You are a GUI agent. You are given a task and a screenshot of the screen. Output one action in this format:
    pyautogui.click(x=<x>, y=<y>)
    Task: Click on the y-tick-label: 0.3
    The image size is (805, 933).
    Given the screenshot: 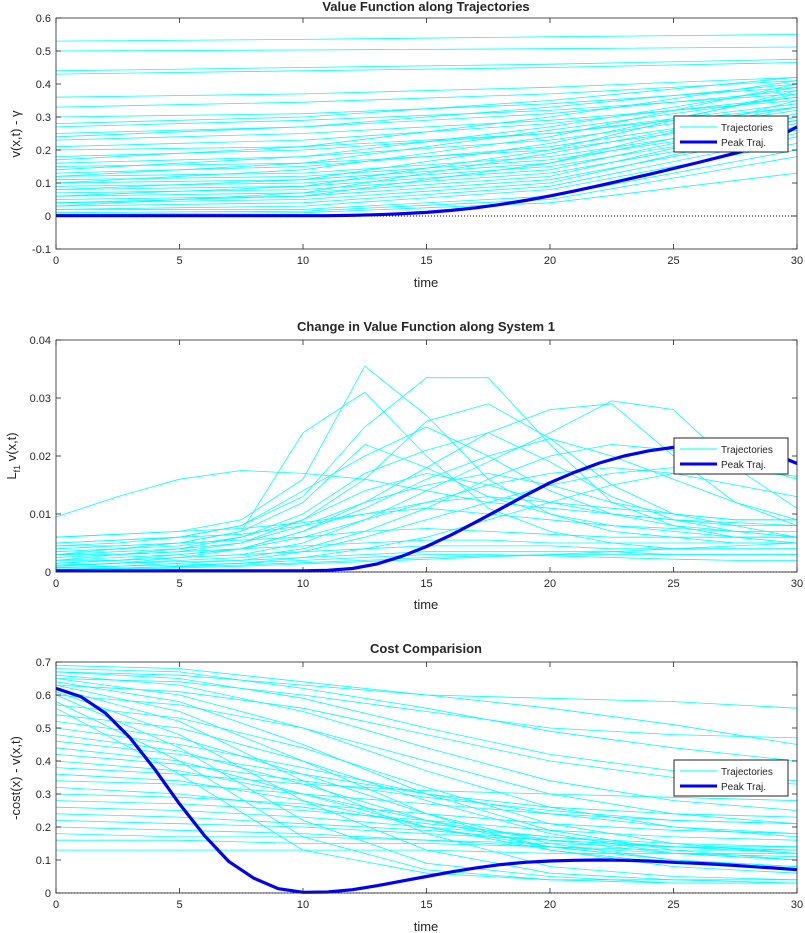 What is the action you would take?
    pyautogui.click(x=43, y=118)
    